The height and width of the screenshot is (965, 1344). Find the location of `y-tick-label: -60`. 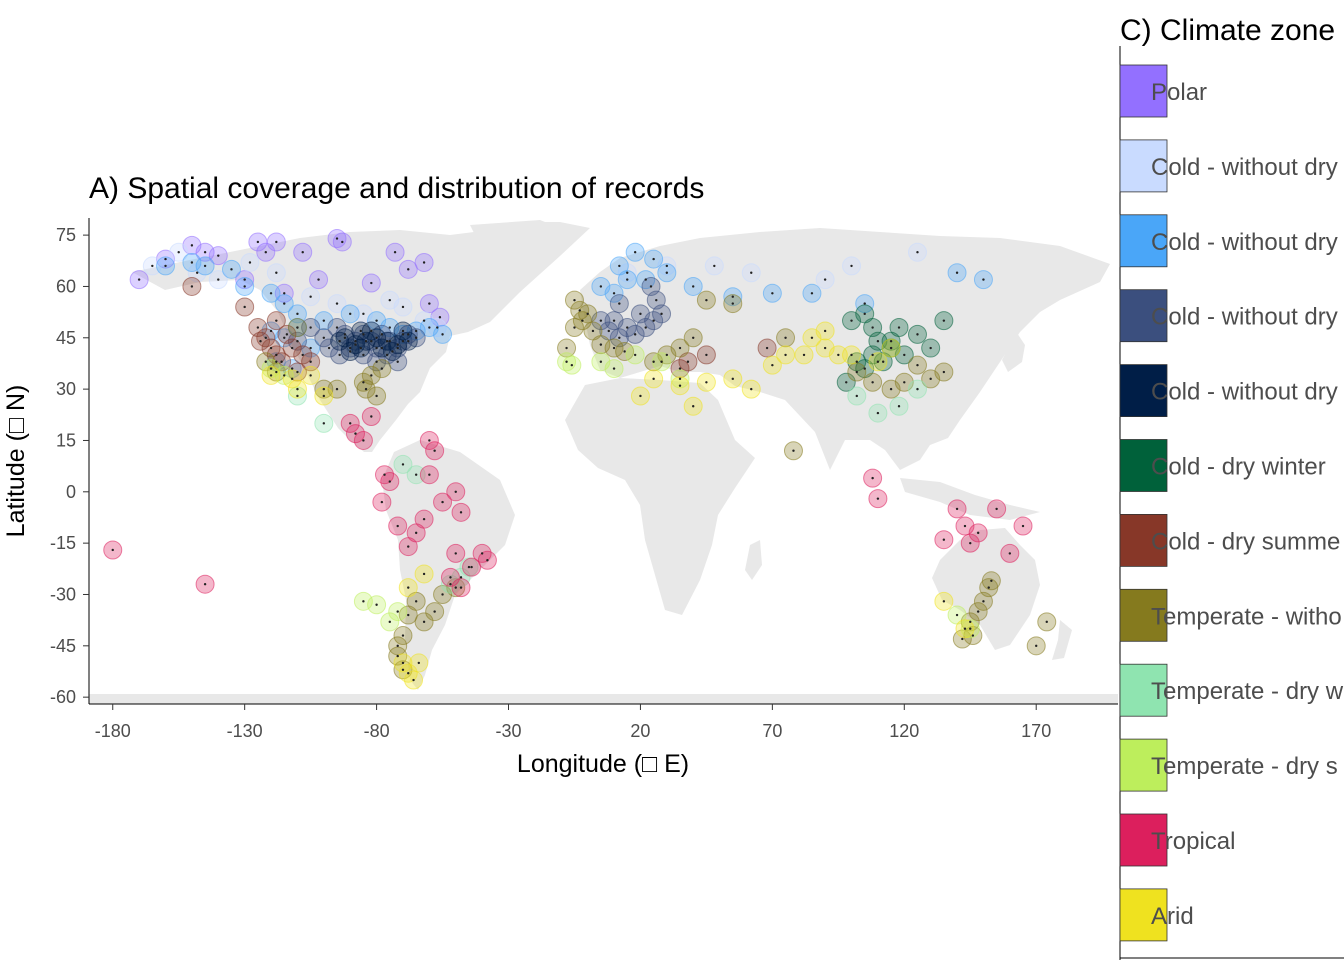

y-tick-label: -60 is located at coordinates (63, 697).